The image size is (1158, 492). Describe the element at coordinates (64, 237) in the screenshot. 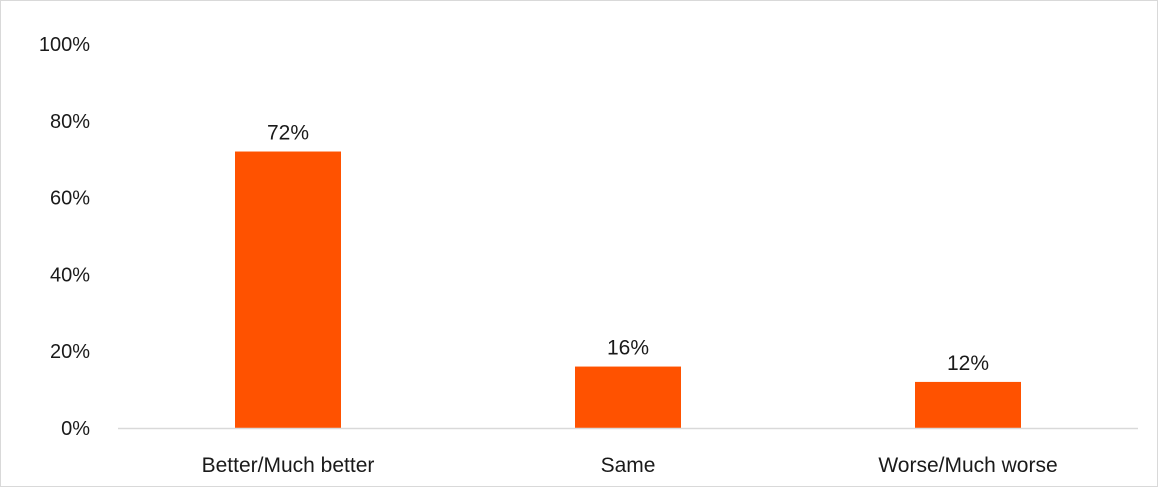

I see `y-axis-ticks: 0% 20% 40% 60% 80% 100%` at that location.